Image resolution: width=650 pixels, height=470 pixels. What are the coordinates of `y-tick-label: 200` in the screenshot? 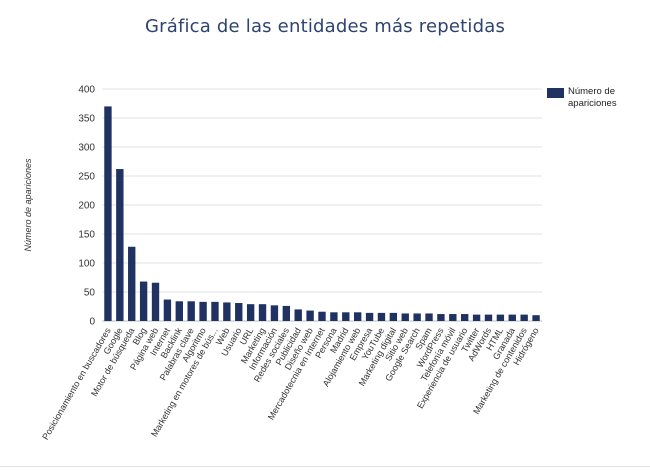 It's located at (86, 206).